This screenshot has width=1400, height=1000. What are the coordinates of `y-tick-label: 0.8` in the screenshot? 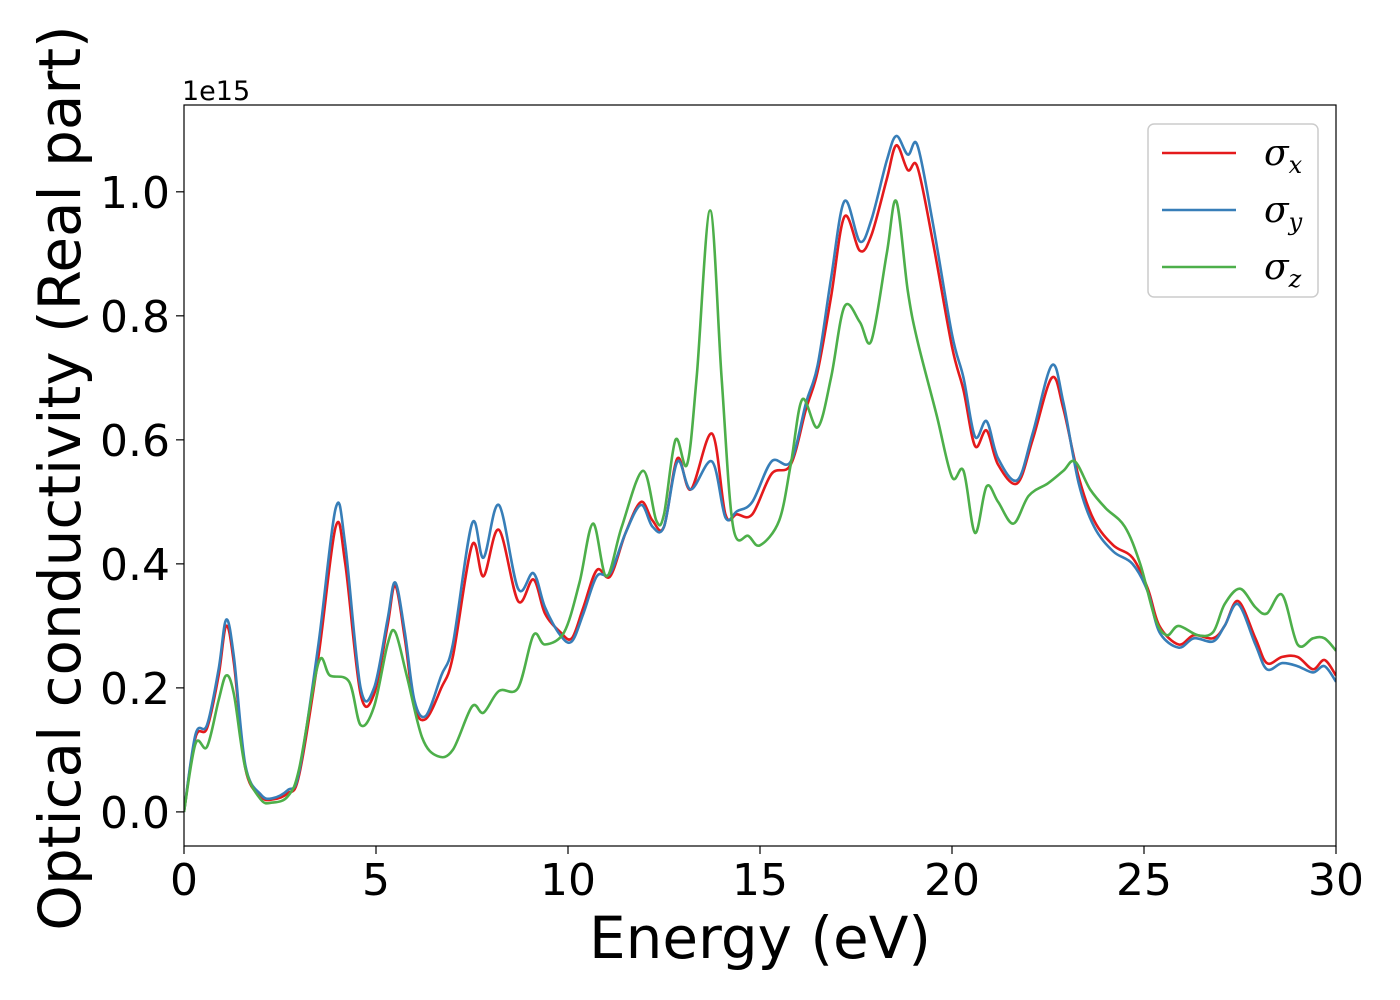 It's located at (135, 317).